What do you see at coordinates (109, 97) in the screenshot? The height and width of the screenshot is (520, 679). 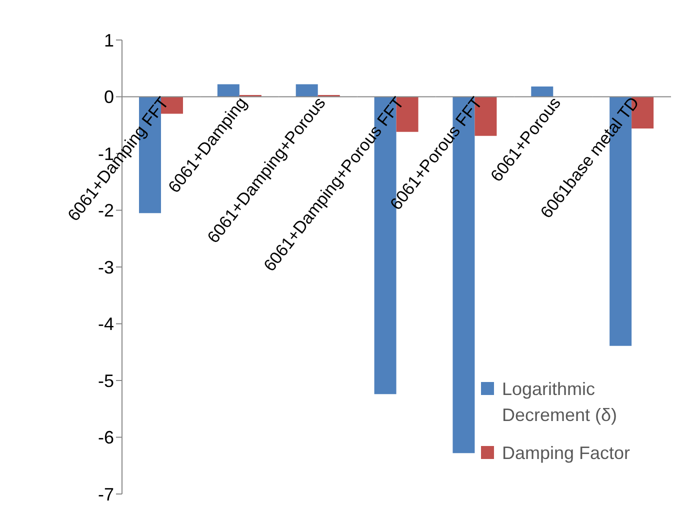 I see `y-tick-label: 0` at bounding box center [109, 97].